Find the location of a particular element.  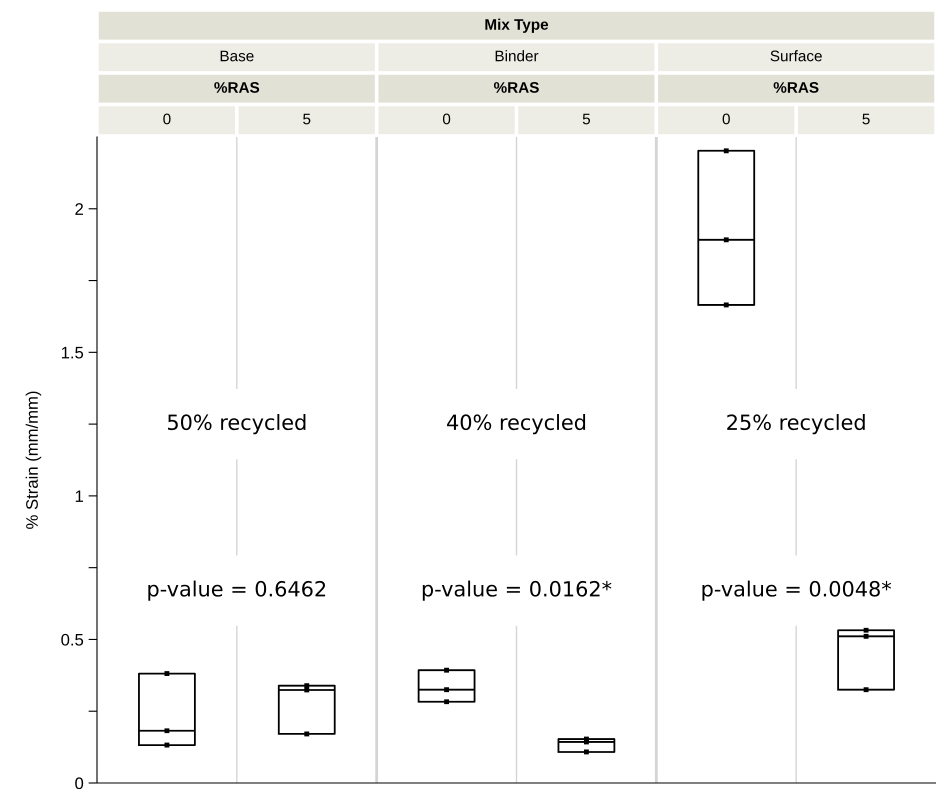

y-tick-label: 0 is located at coordinates (79, 783).